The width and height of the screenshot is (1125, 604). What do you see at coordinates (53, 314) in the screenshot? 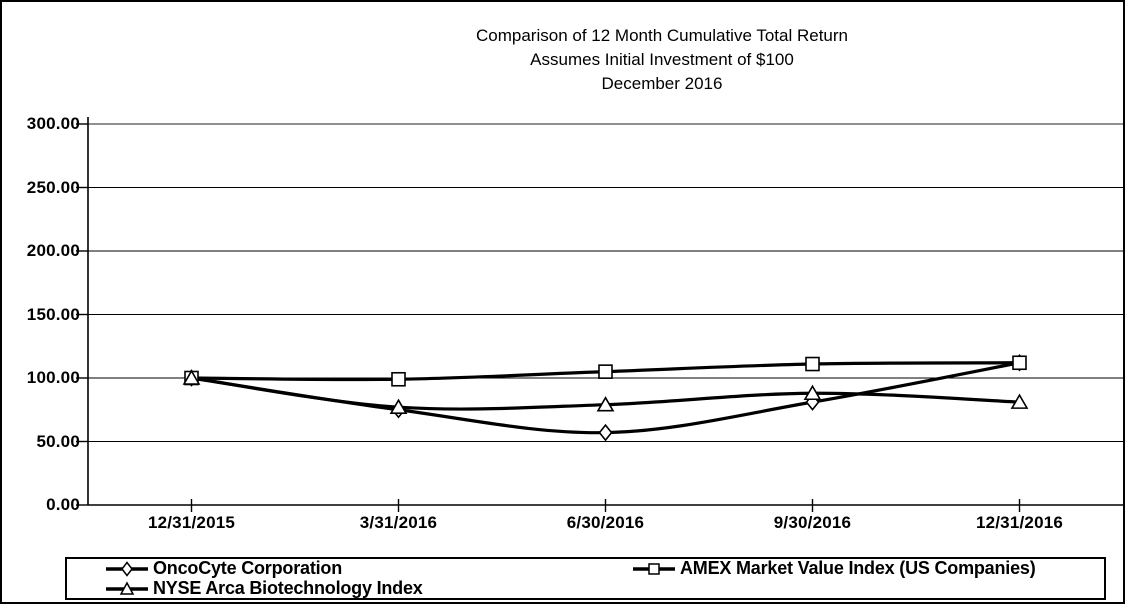
I see `y-tick-label: 150.00` at bounding box center [53, 314].